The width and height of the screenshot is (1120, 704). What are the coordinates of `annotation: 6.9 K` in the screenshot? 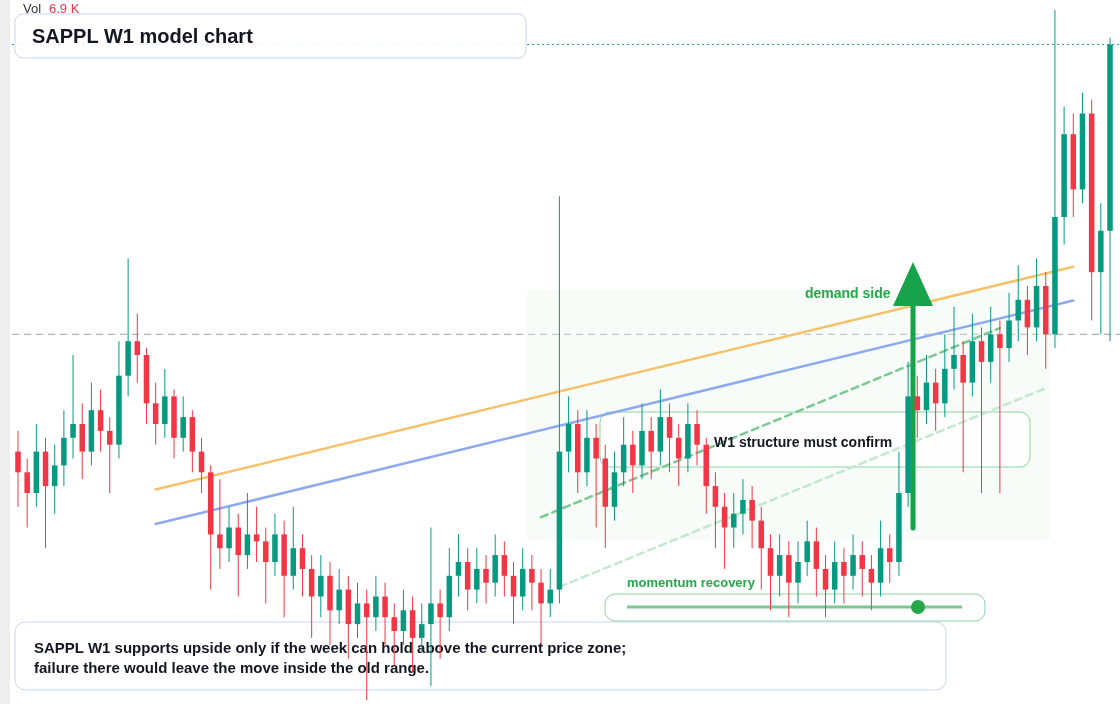 It's located at (64, 8).